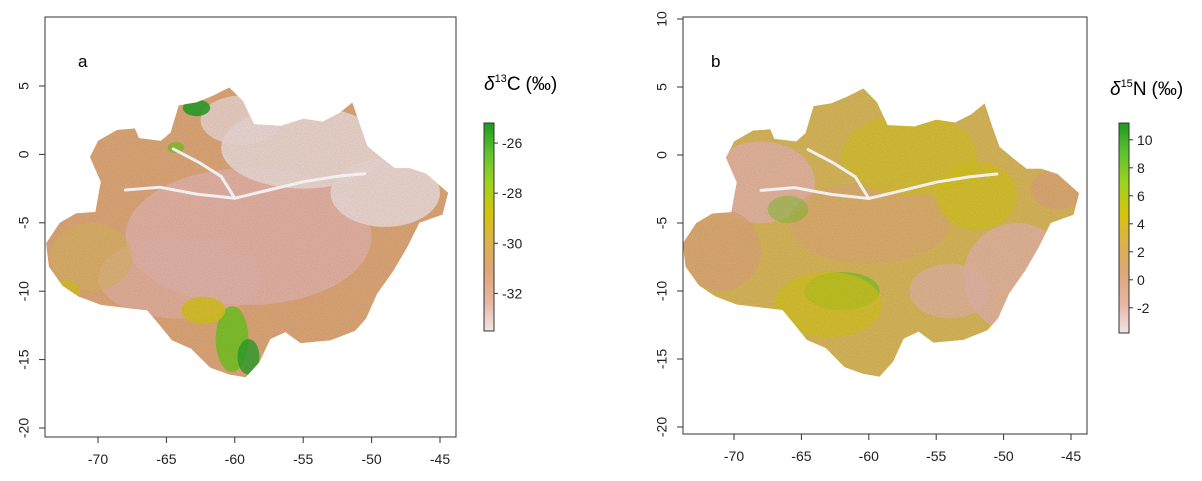  What do you see at coordinates (269, 451) in the screenshot?
I see `panel-a-x-axis: -70 -65 -60 -55 -50 -45` at bounding box center [269, 451].